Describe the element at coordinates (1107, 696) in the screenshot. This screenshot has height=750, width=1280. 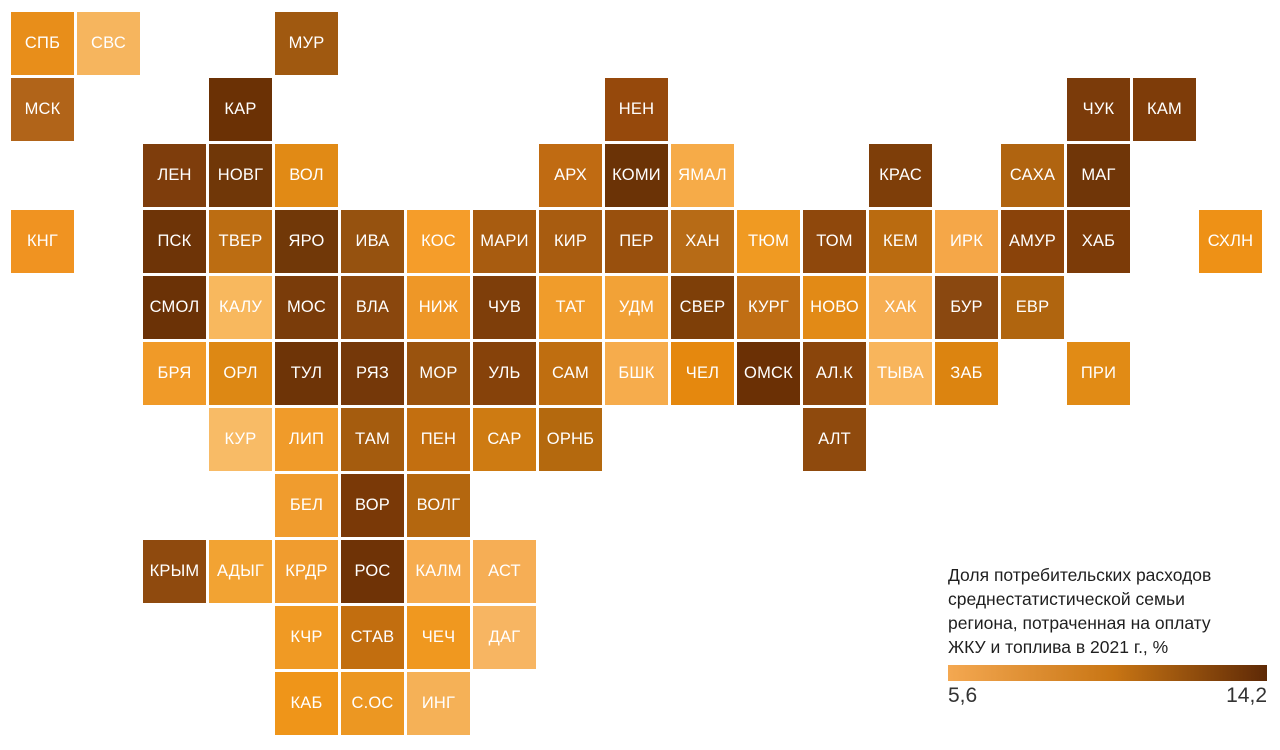
I see `legend-scale-labels: 5,6 14,2` at that location.